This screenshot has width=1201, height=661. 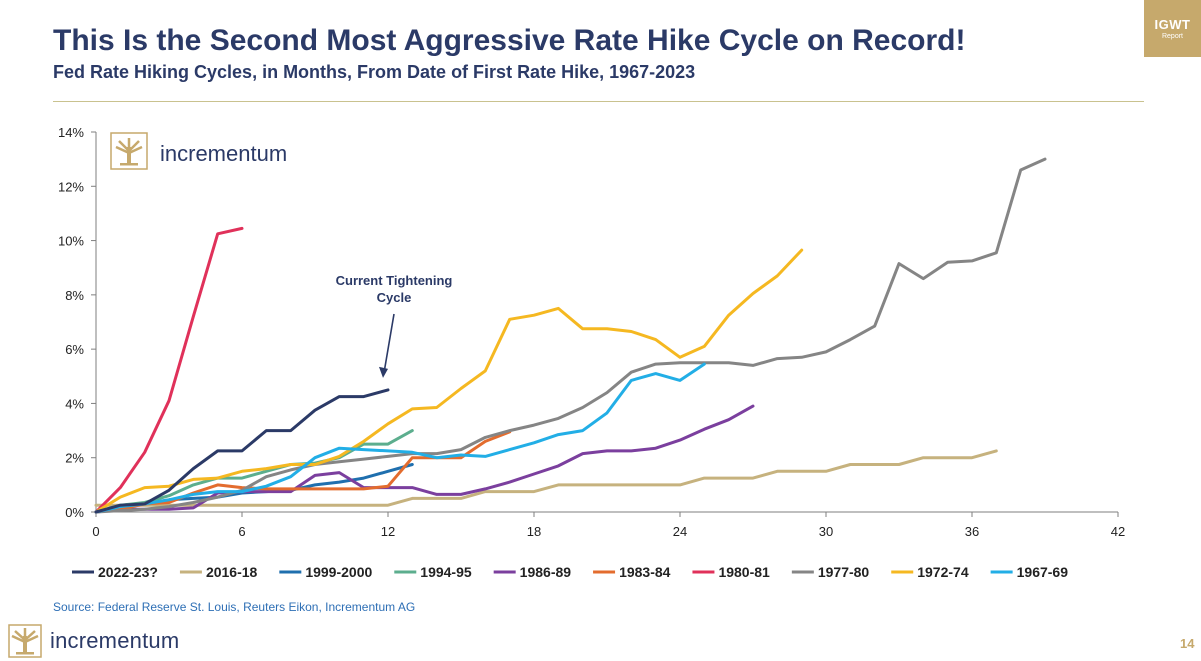 I want to click on legend-item: 1980-81, so click(x=731, y=572).